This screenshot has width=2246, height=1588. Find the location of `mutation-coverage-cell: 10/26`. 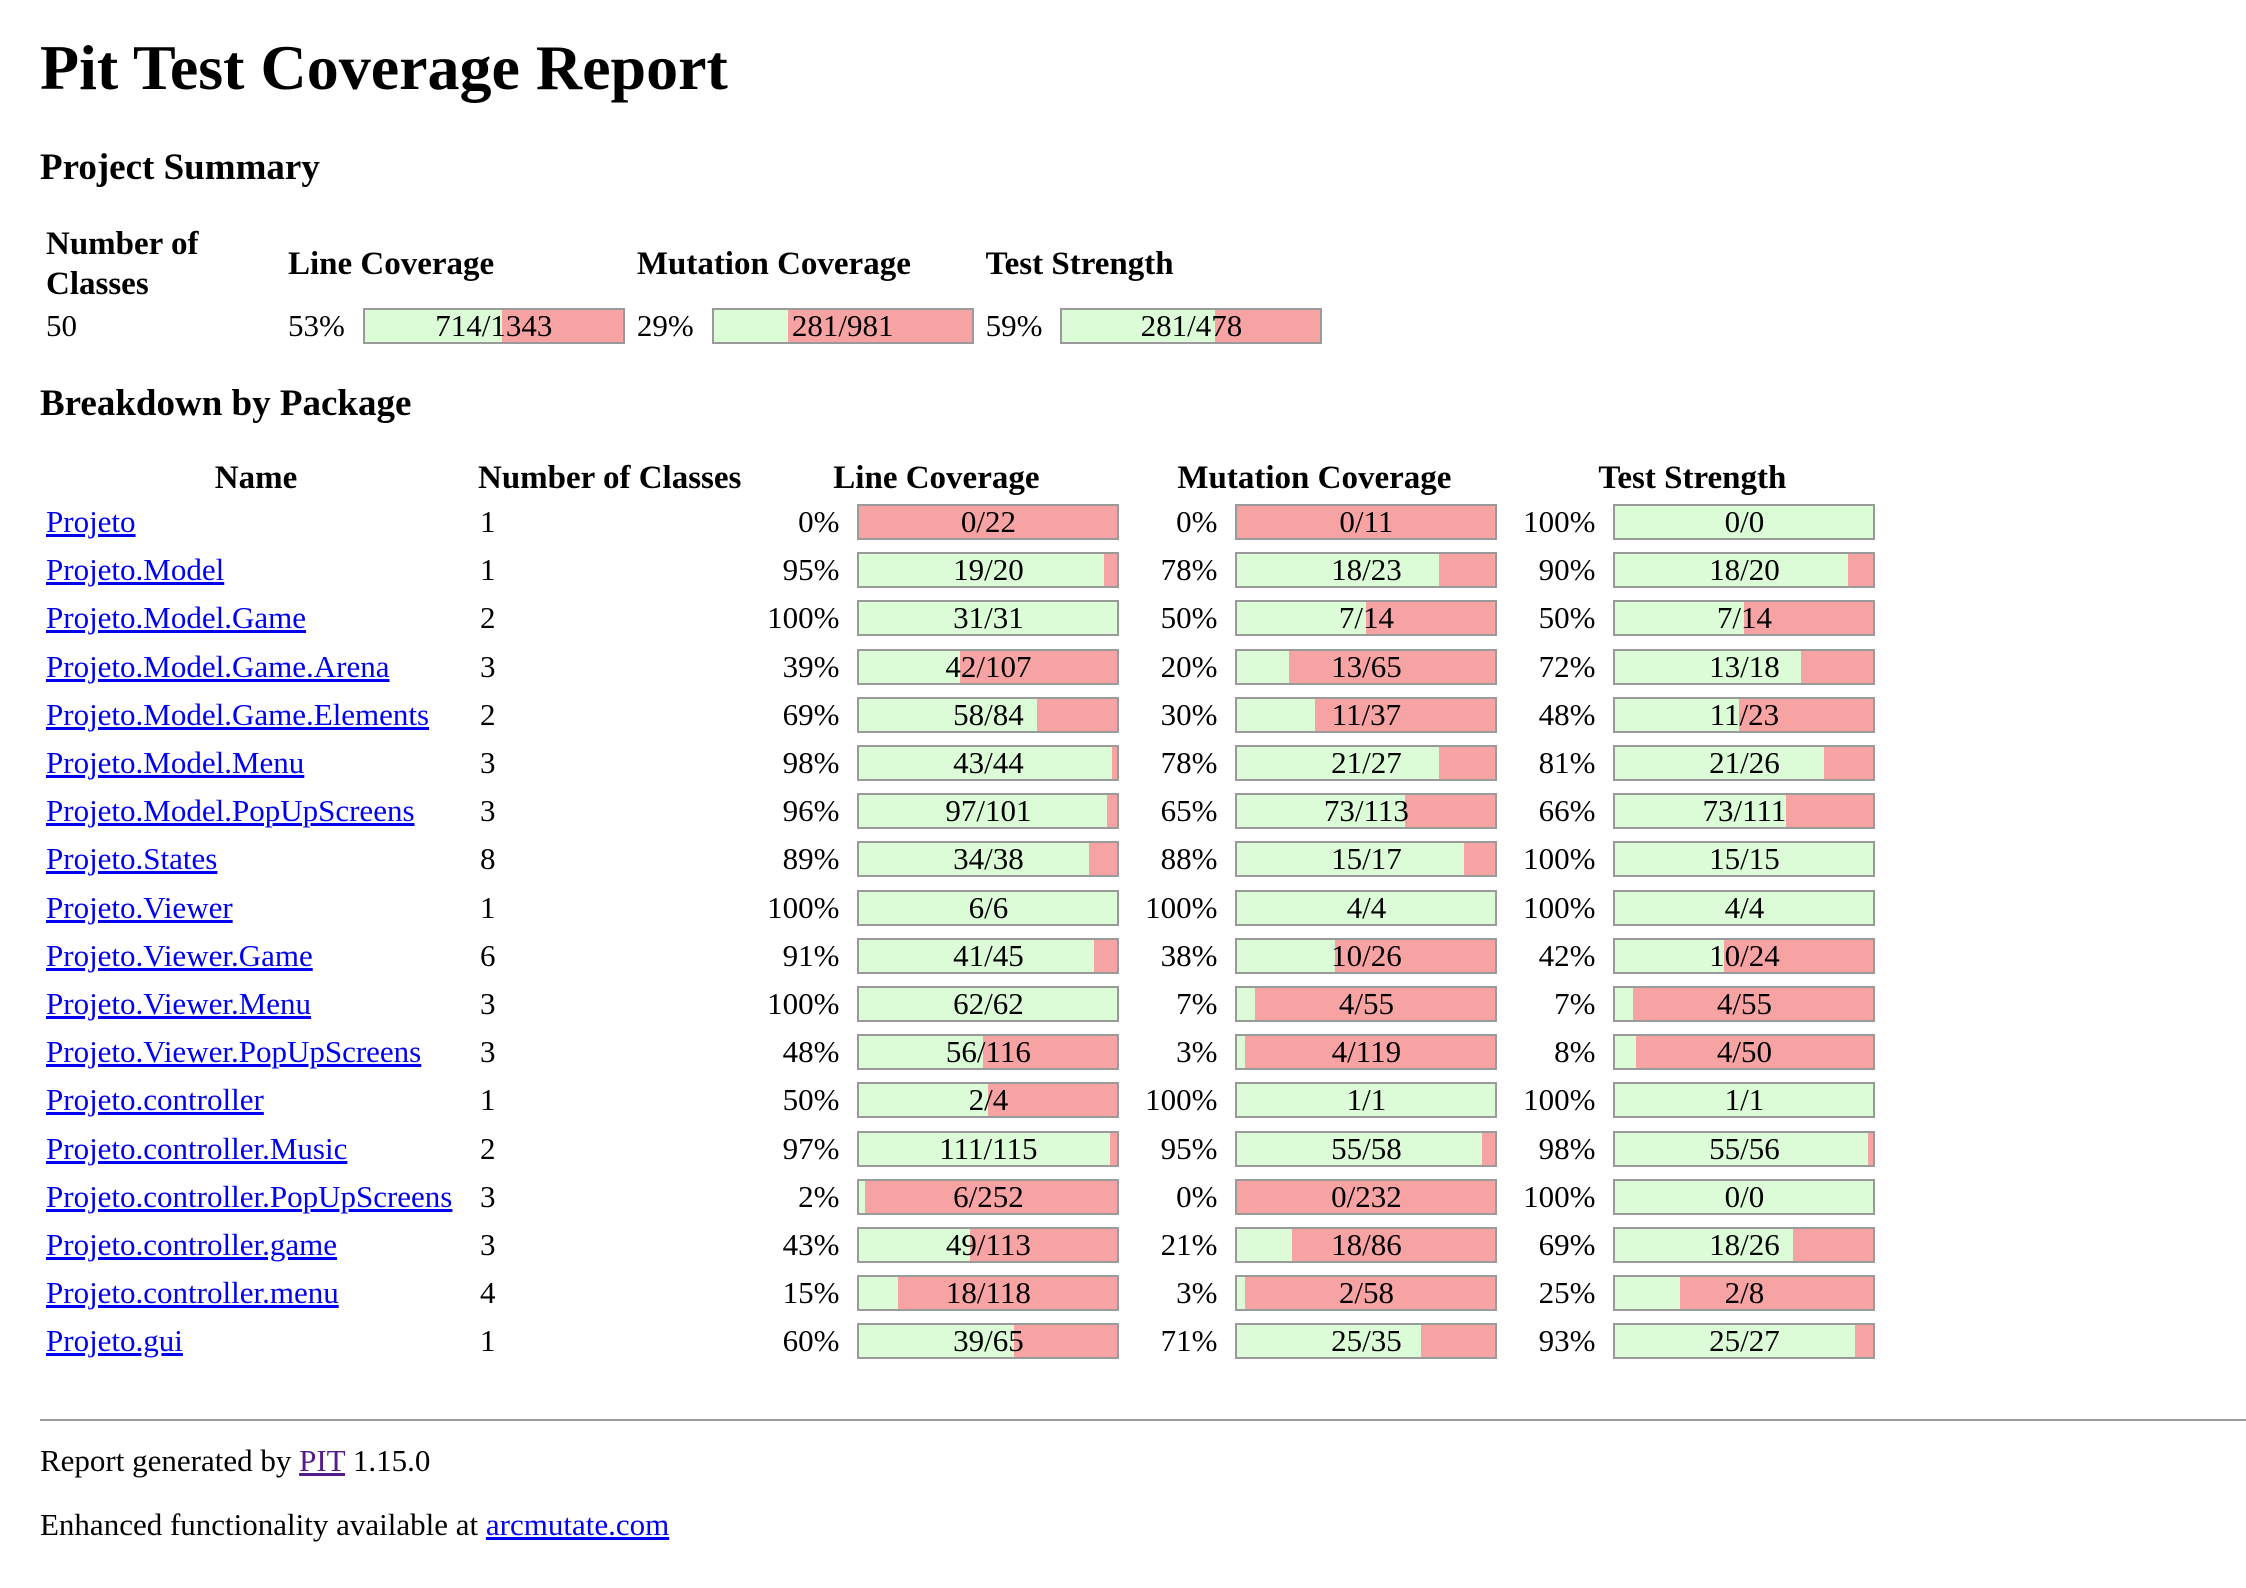

mutation-coverage-cell: 10/26 is located at coordinates (1366, 956).